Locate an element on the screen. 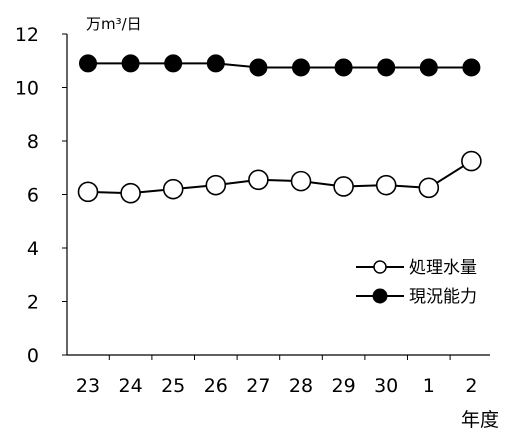  y-axis-unit-label: 万m³/日 is located at coordinates (114, 24).